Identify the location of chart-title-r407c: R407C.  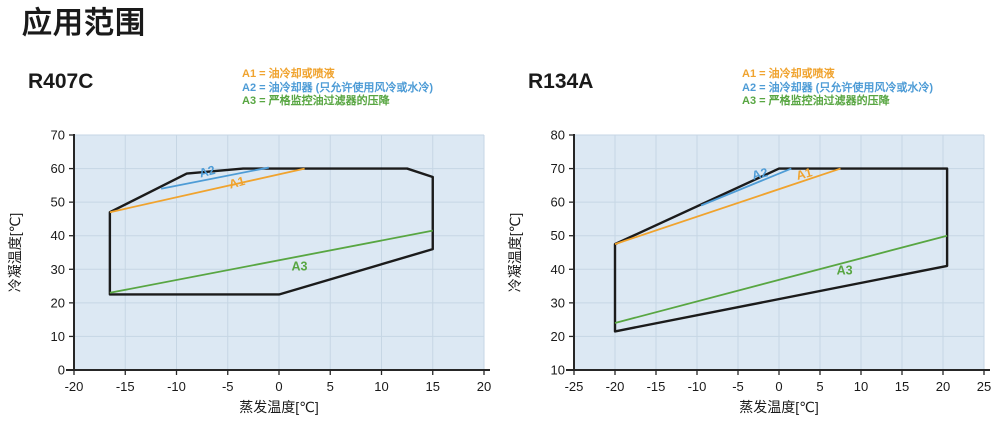
(61, 81).